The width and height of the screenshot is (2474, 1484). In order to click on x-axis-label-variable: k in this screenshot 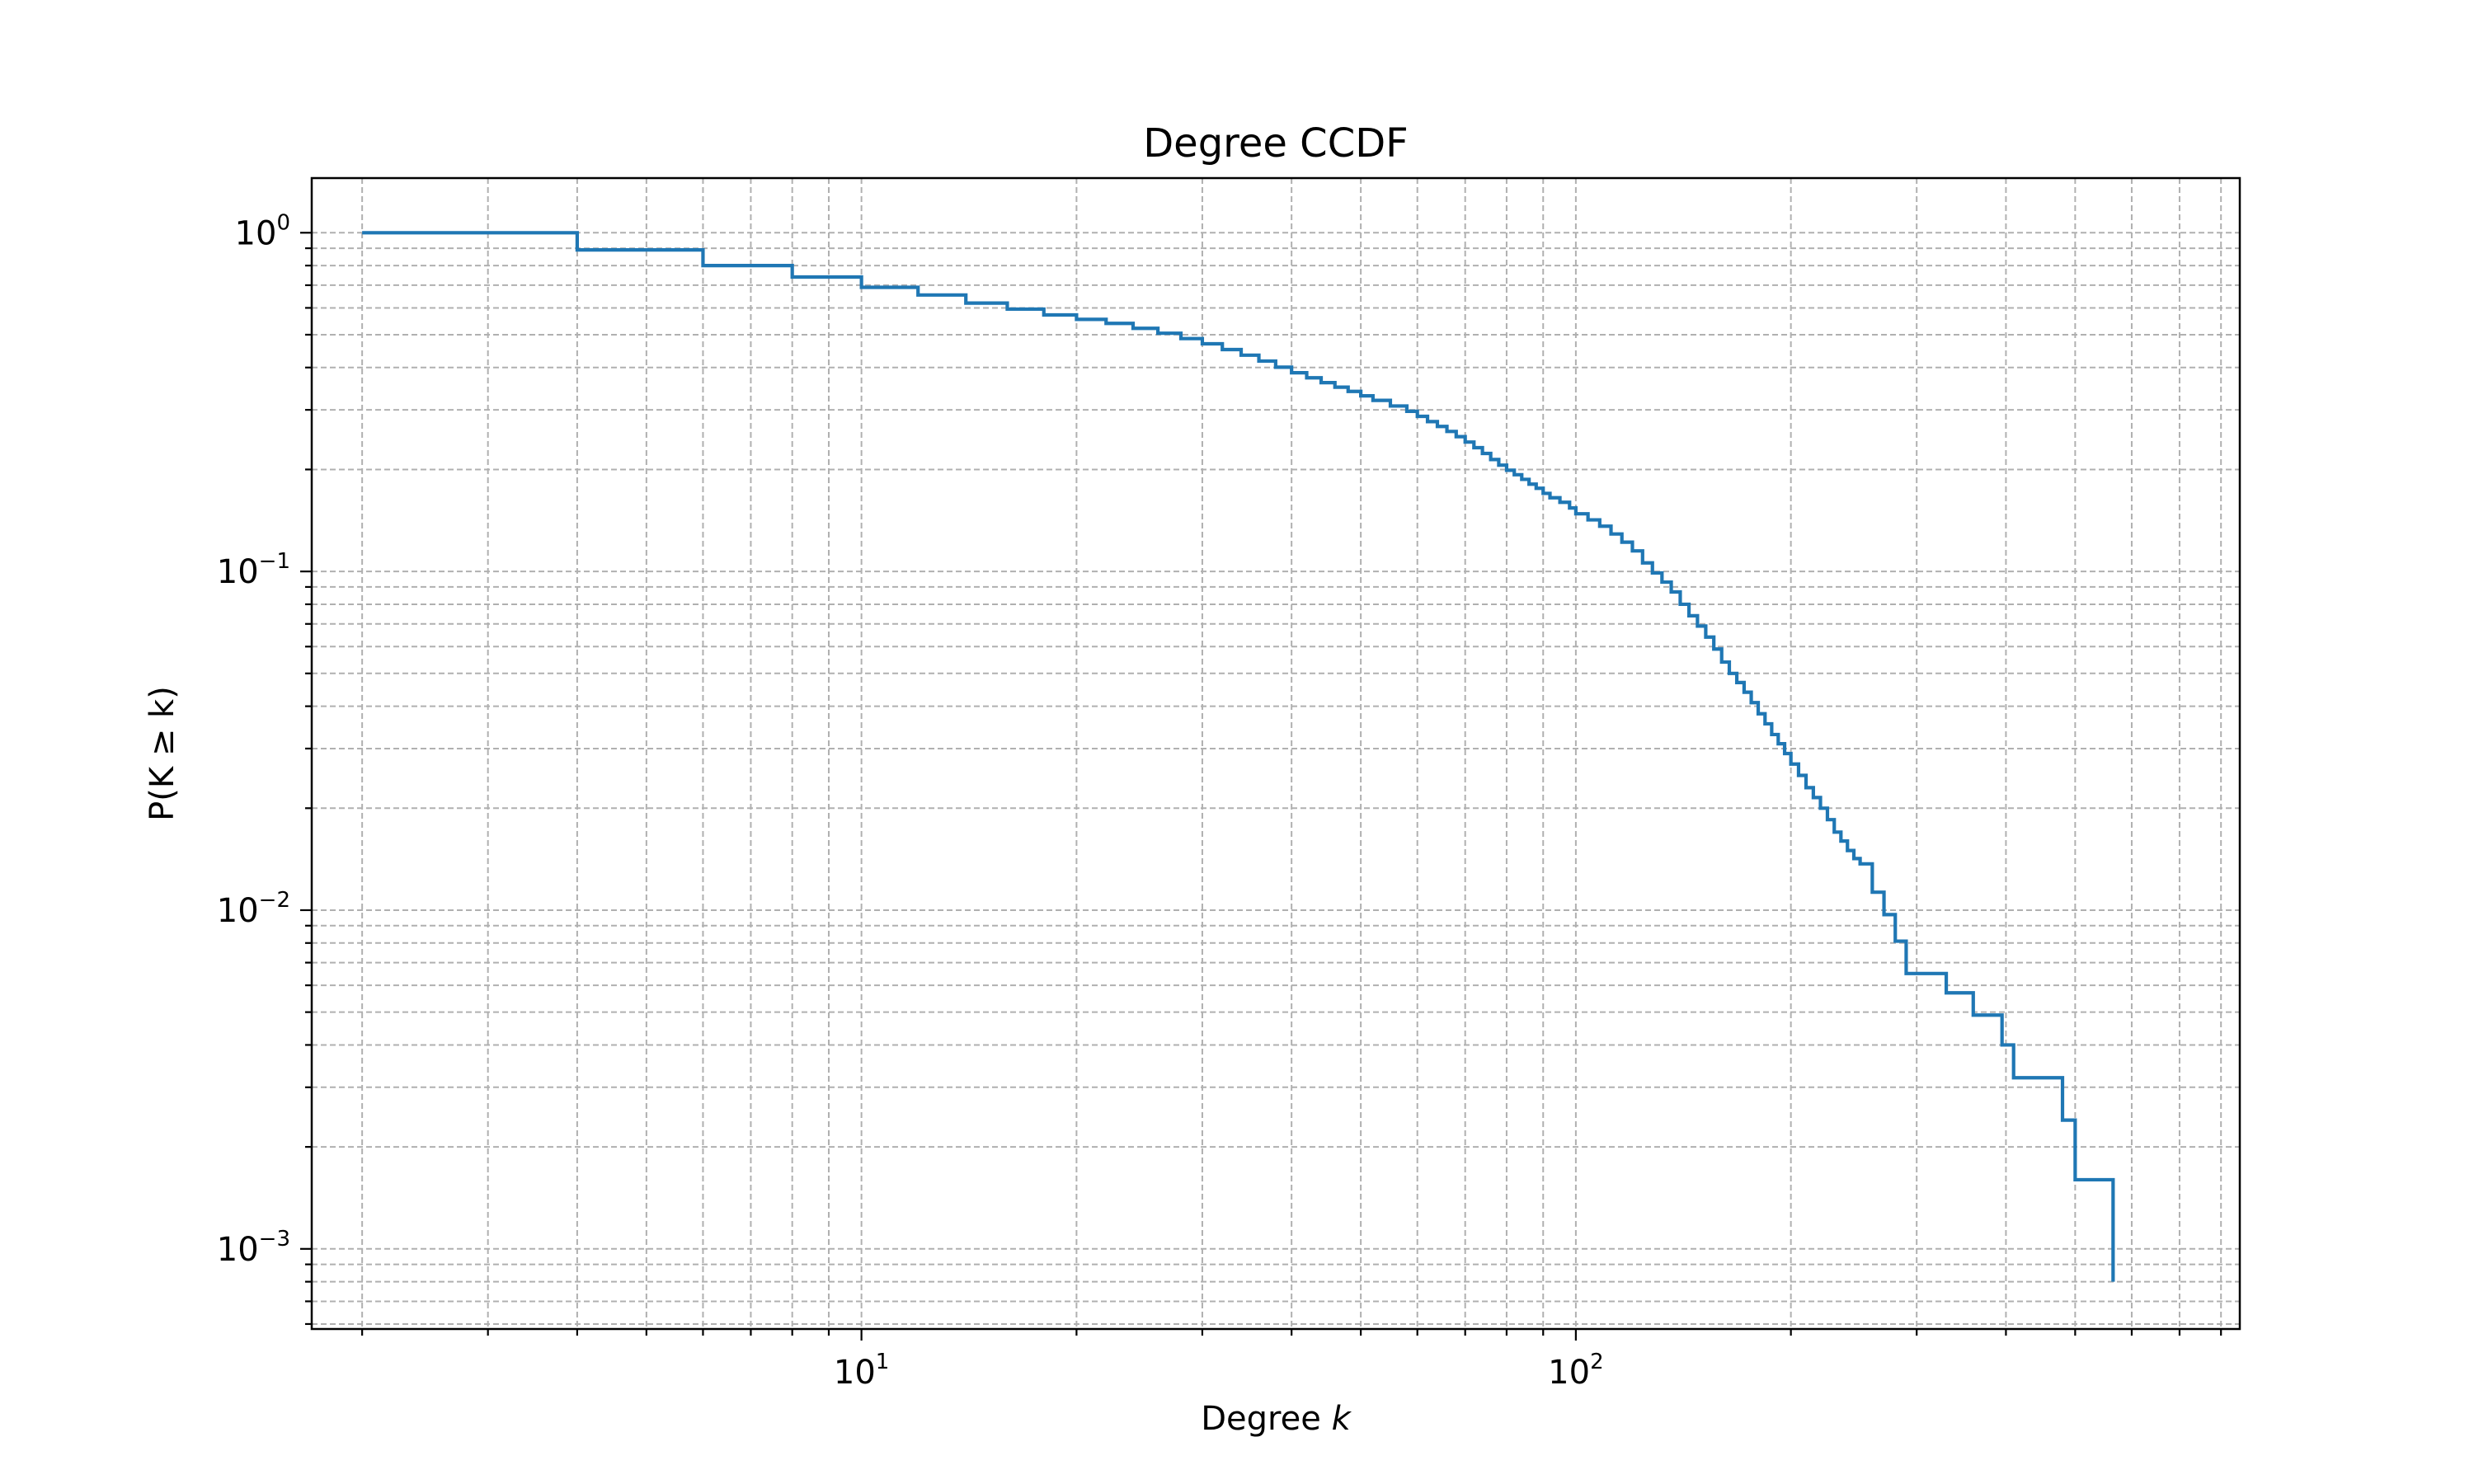, I will do `click(1342, 1419)`.